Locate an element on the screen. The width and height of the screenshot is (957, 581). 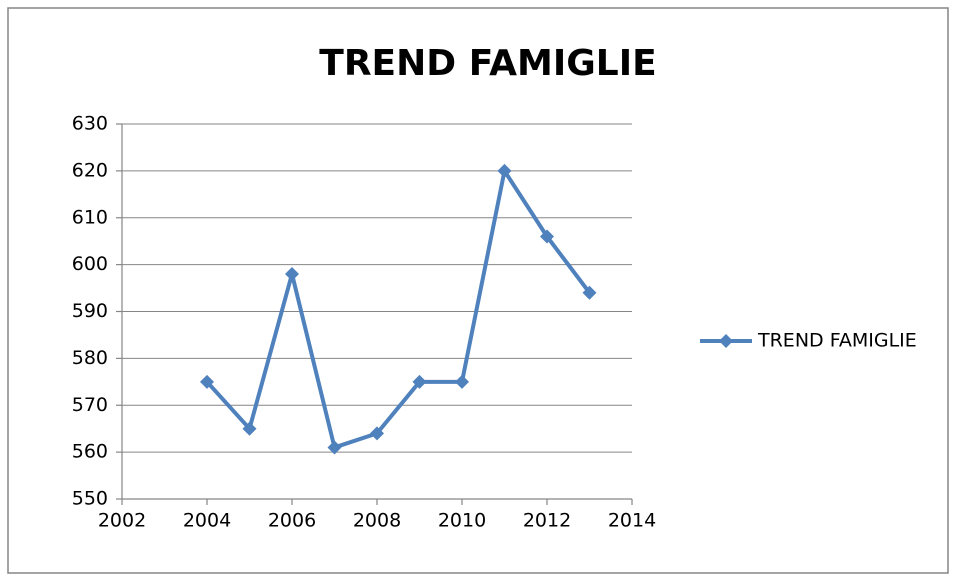
x-tick-label: 2010 is located at coordinates (462, 521).